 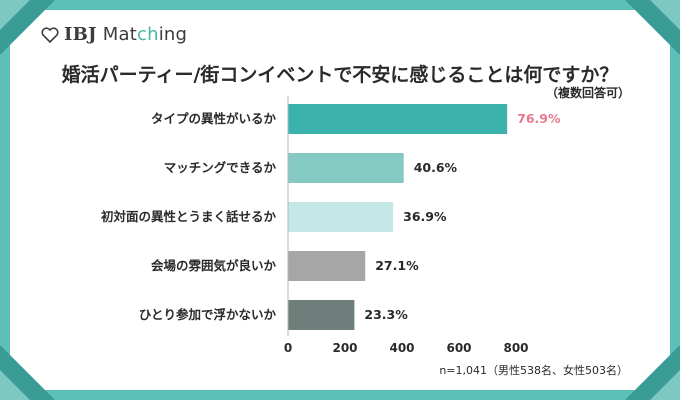 What do you see at coordinates (539, 118) in the screenshot?
I see `value-label: 76.9%` at bounding box center [539, 118].